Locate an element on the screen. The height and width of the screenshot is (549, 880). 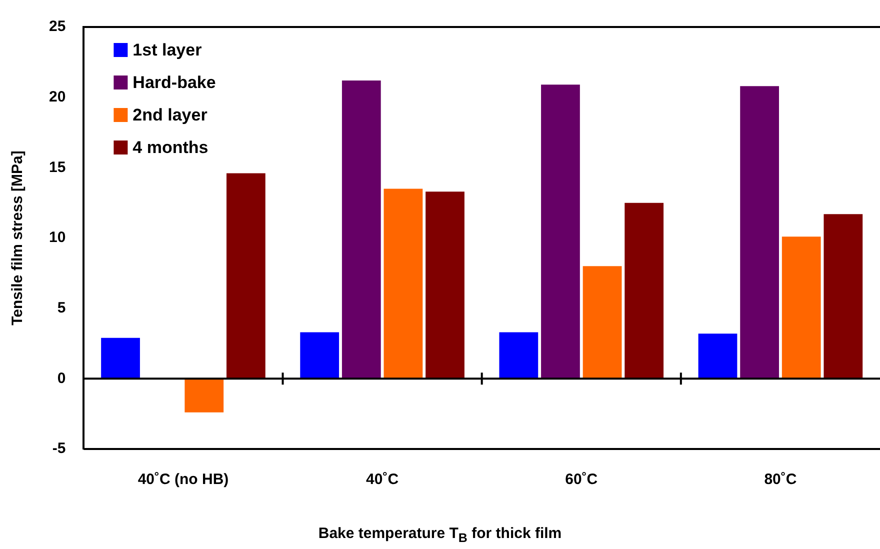
y-tick-label: 25 is located at coordinates (57, 27).